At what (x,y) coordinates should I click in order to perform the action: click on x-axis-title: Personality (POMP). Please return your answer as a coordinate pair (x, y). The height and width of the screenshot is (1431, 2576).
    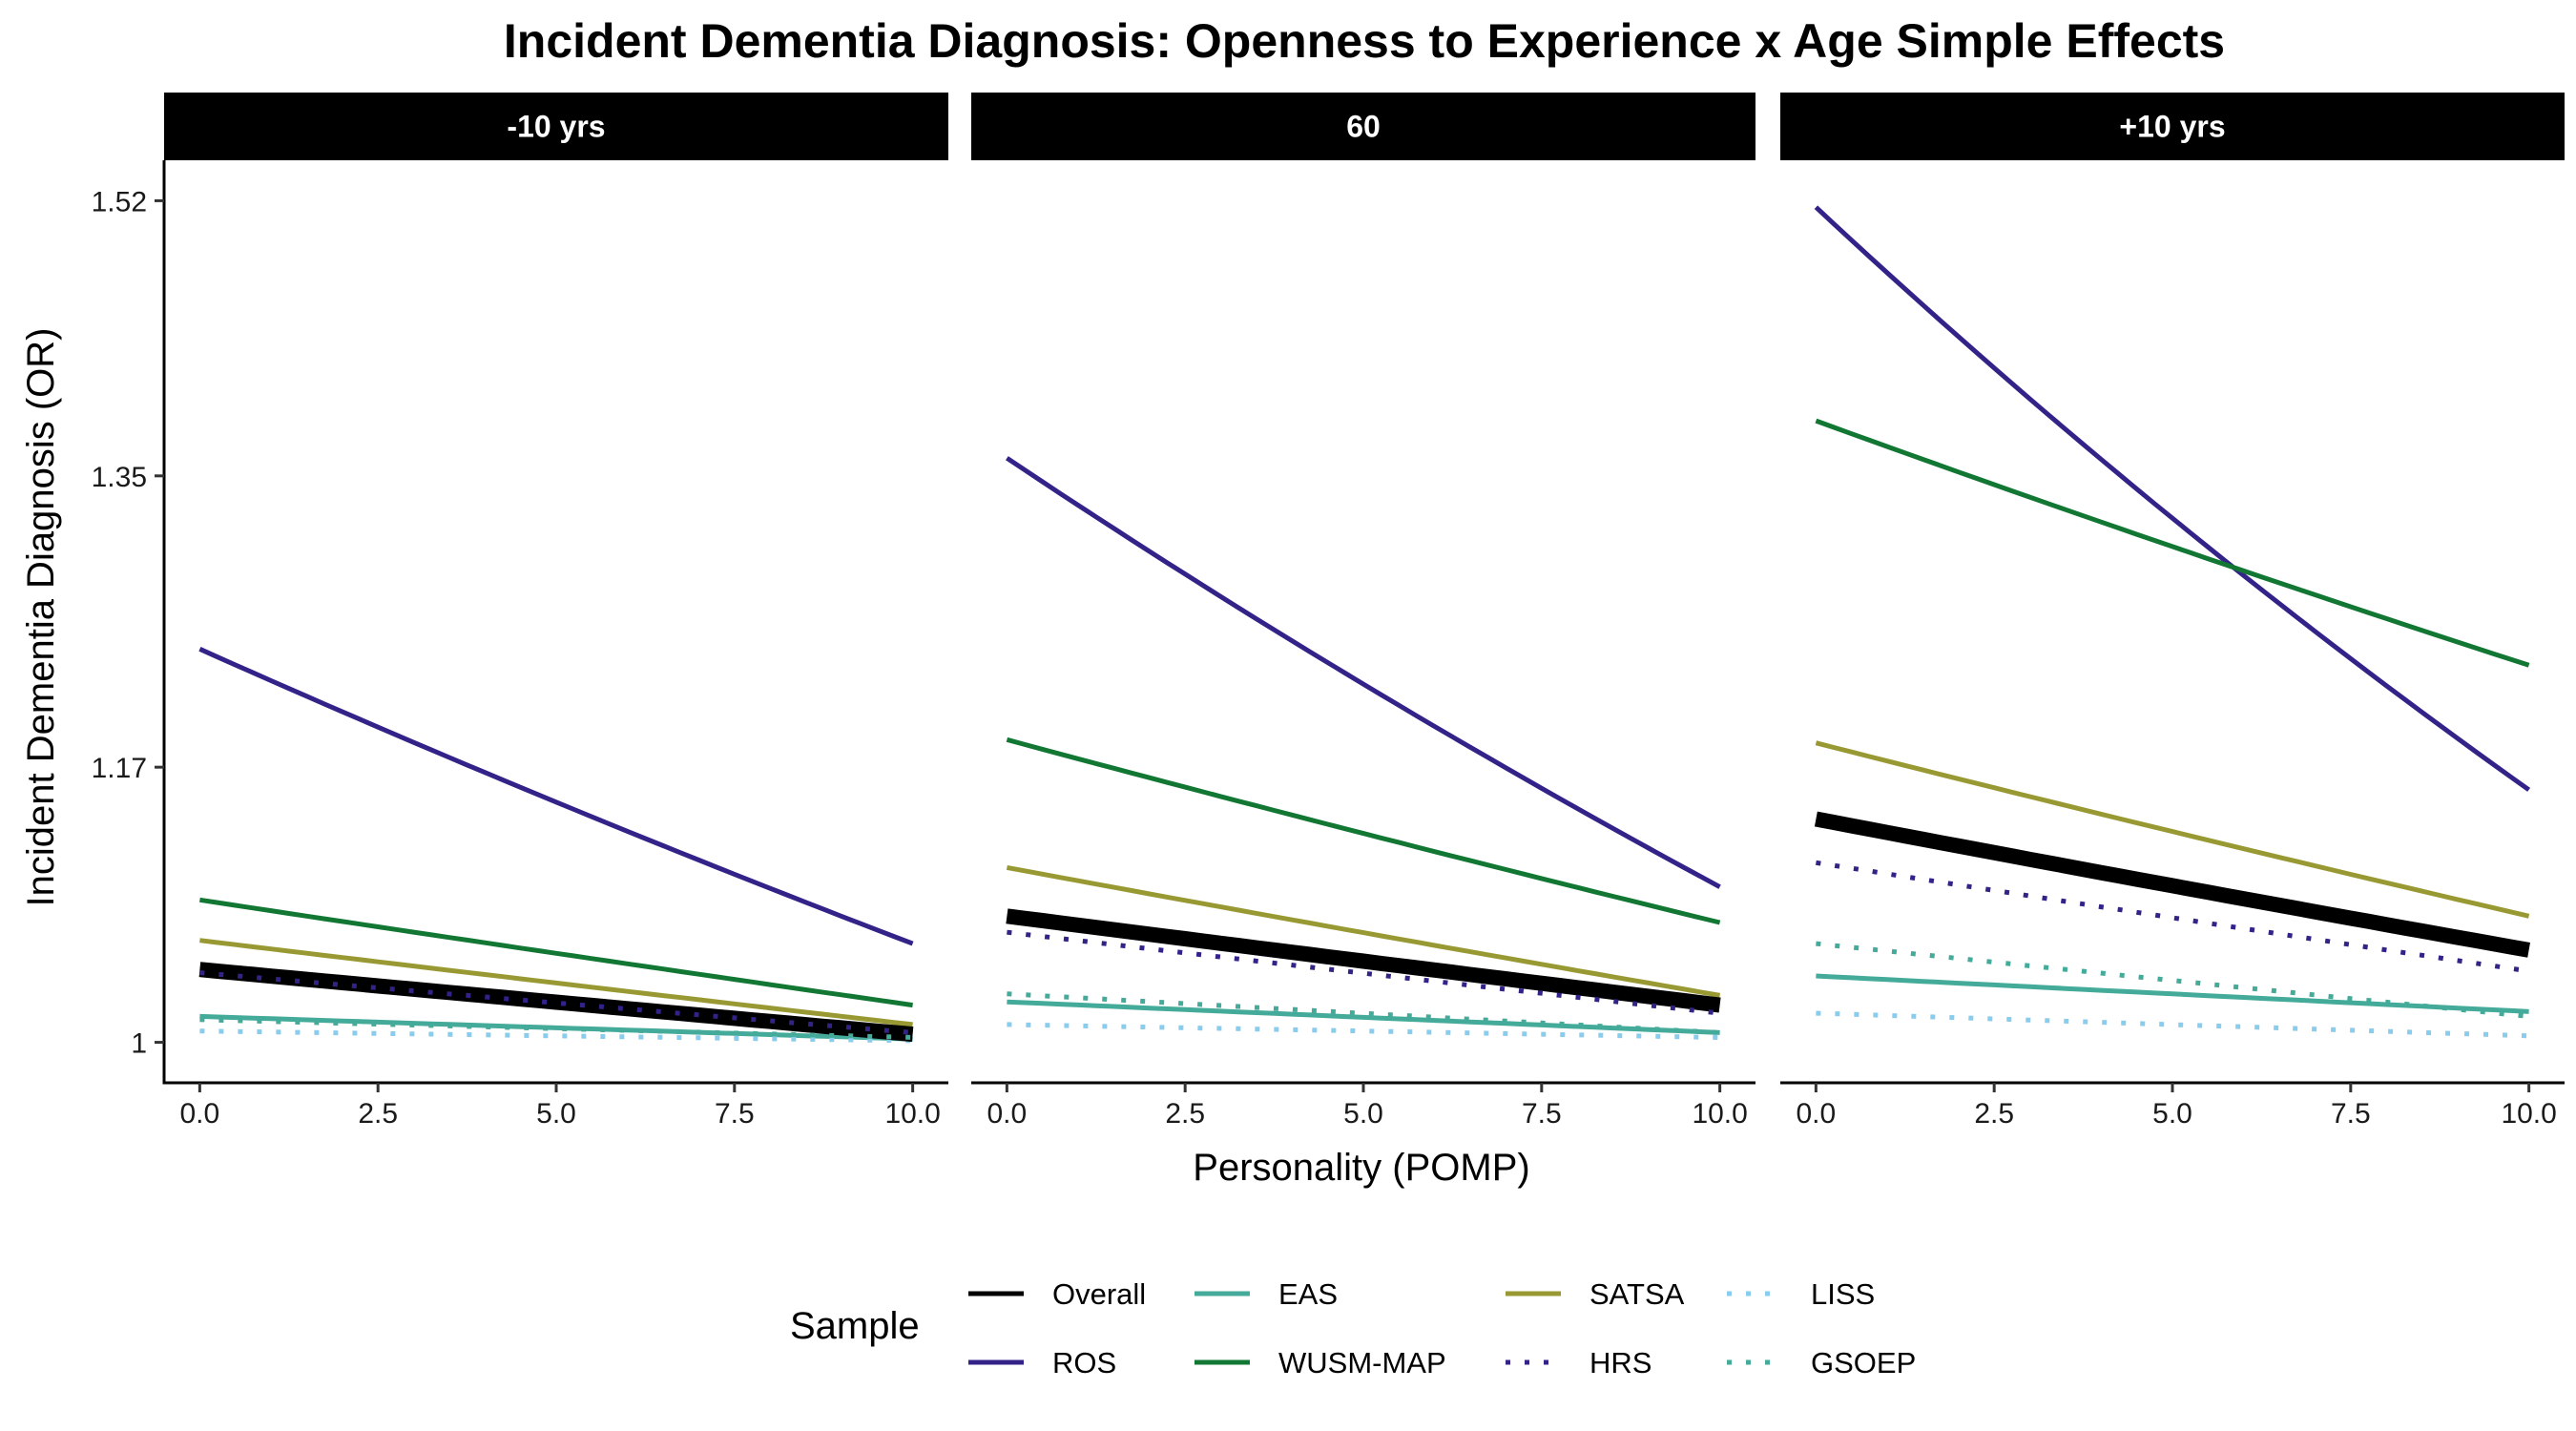
    Looking at the image, I should click on (1361, 1168).